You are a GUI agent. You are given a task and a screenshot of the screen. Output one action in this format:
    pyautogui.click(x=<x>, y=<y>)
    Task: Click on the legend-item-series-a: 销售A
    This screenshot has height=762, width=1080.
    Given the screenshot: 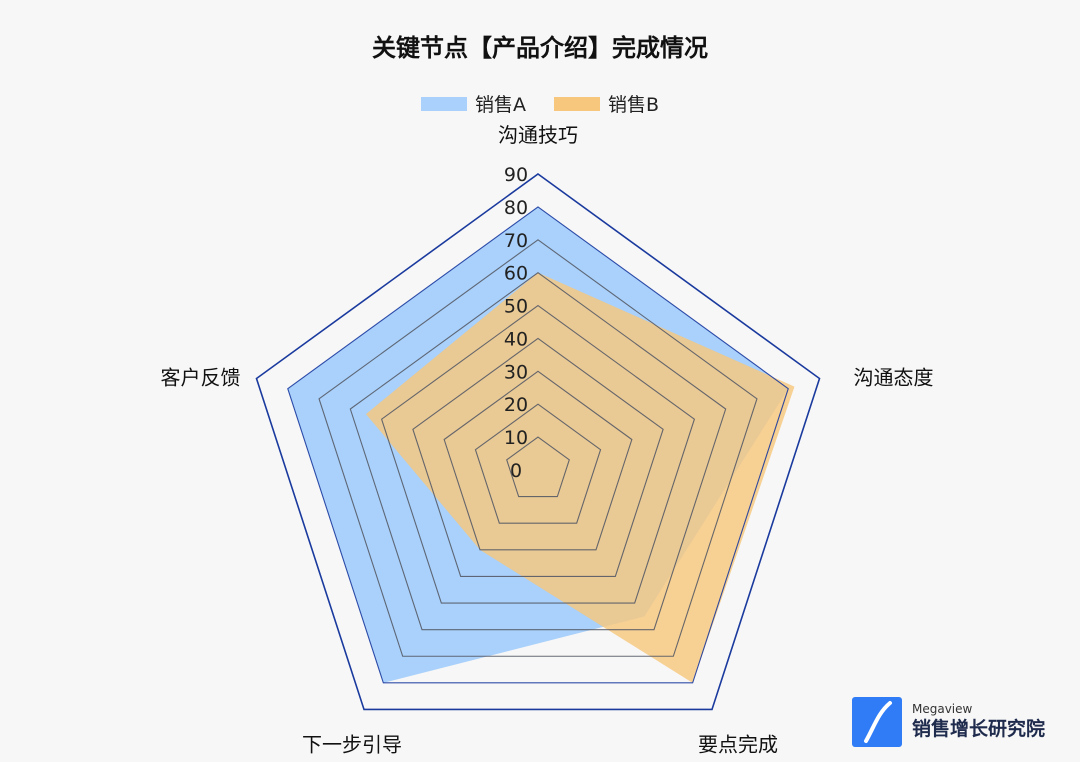 What is the action you would take?
    pyautogui.click(x=473, y=103)
    